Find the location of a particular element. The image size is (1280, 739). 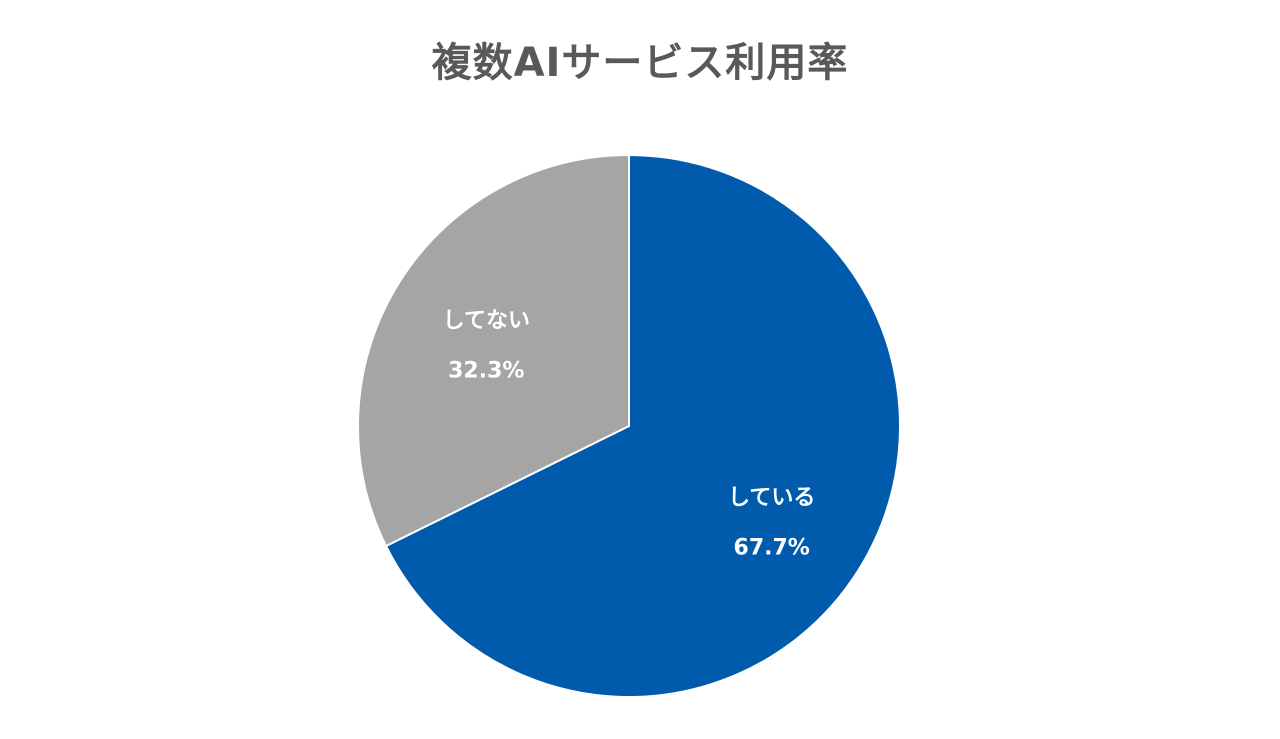

slice-value-label-0: 67.7% is located at coordinates (772, 548).